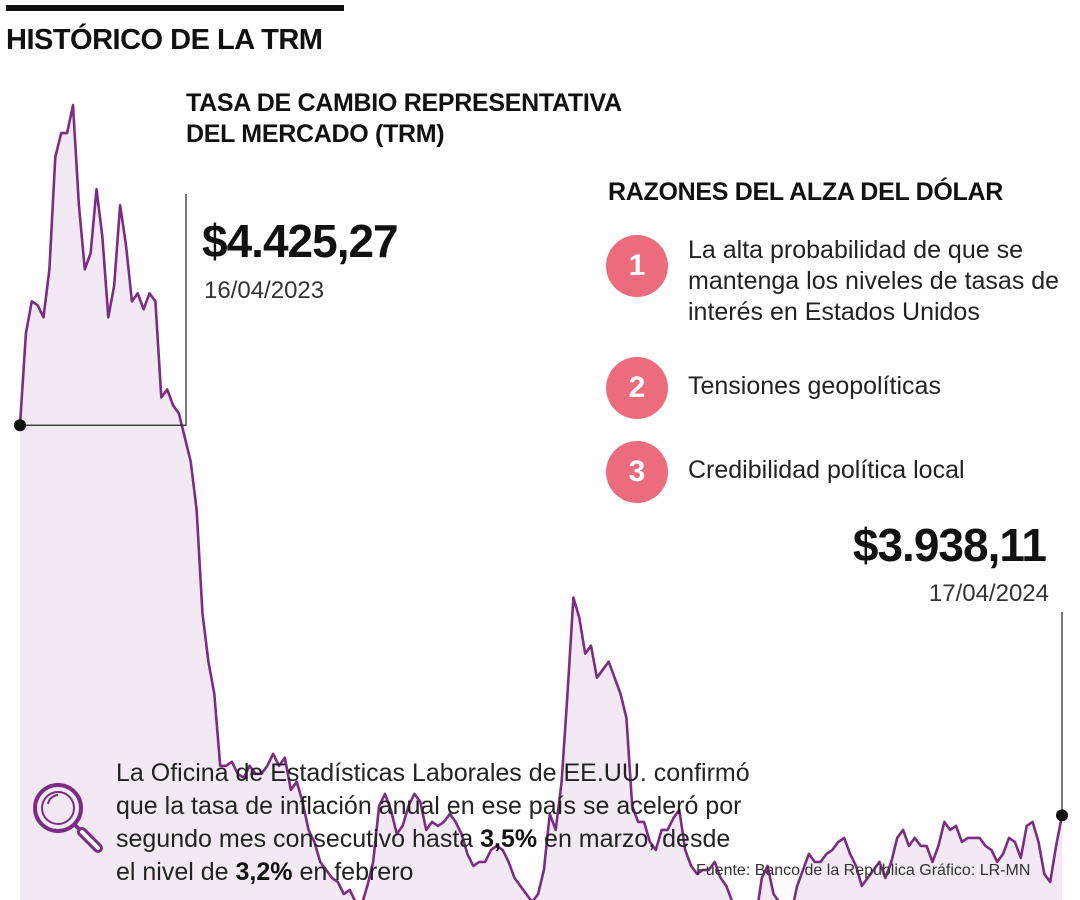 The image size is (1080, 900). Describe the element at coordinates (814, 386) in the screenshot. I see `reason-text: Tensiones geopolíticas` at that location.